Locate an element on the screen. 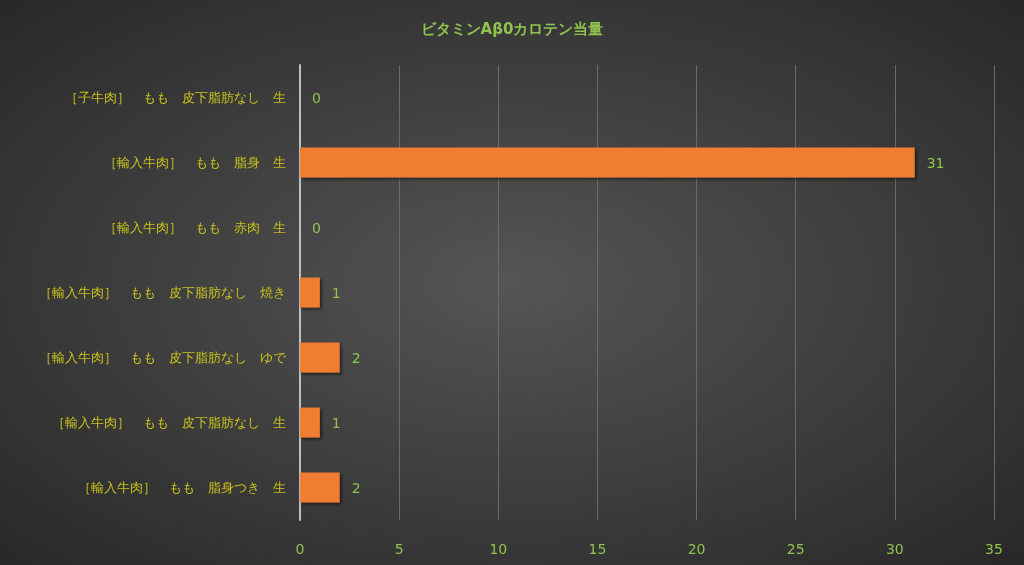  x-tick-label: 5 is located at coordinates (399, 549).